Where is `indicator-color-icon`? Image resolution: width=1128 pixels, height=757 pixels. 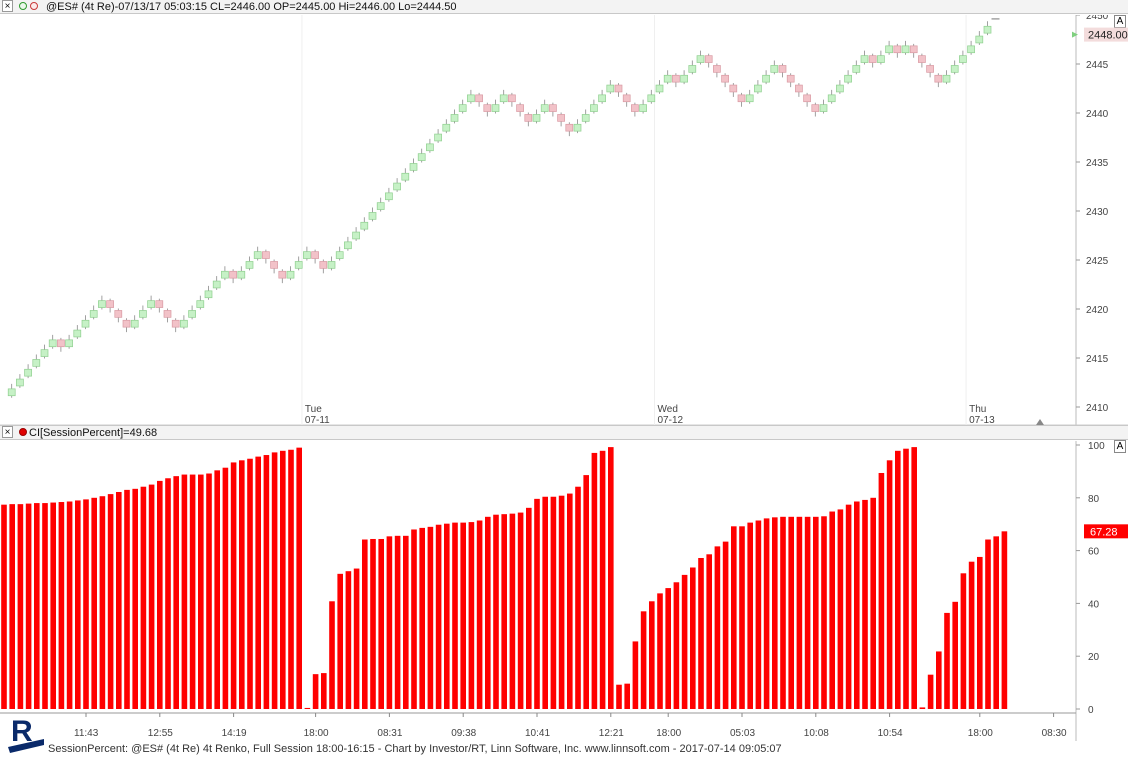
indicator-color-icon is located at coordinates (23, 432).